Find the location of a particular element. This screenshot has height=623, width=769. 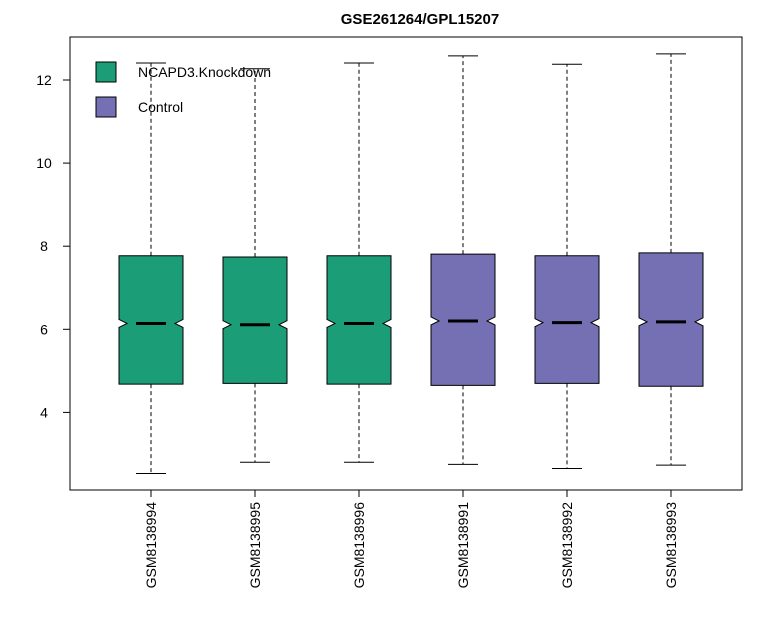

x-tick-label: GSM8138991 is located at coordinates (463, 545).